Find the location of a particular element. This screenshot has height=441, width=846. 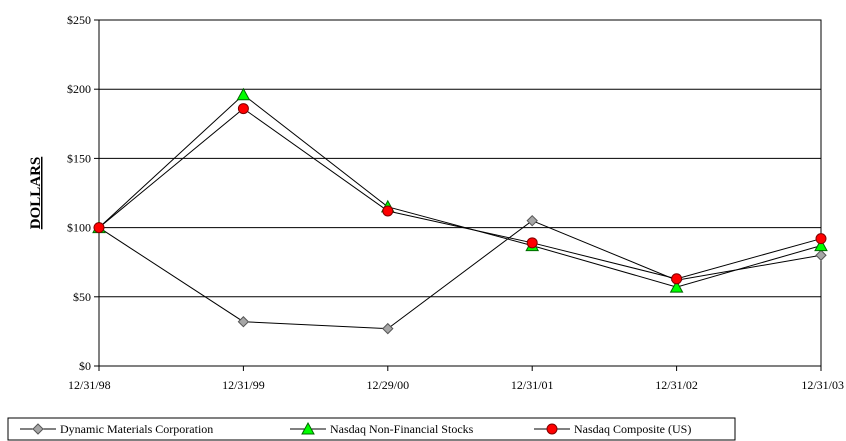

legend-entry: Nasdaq Non-Financial Stocks is located at coordinates (382, 428).